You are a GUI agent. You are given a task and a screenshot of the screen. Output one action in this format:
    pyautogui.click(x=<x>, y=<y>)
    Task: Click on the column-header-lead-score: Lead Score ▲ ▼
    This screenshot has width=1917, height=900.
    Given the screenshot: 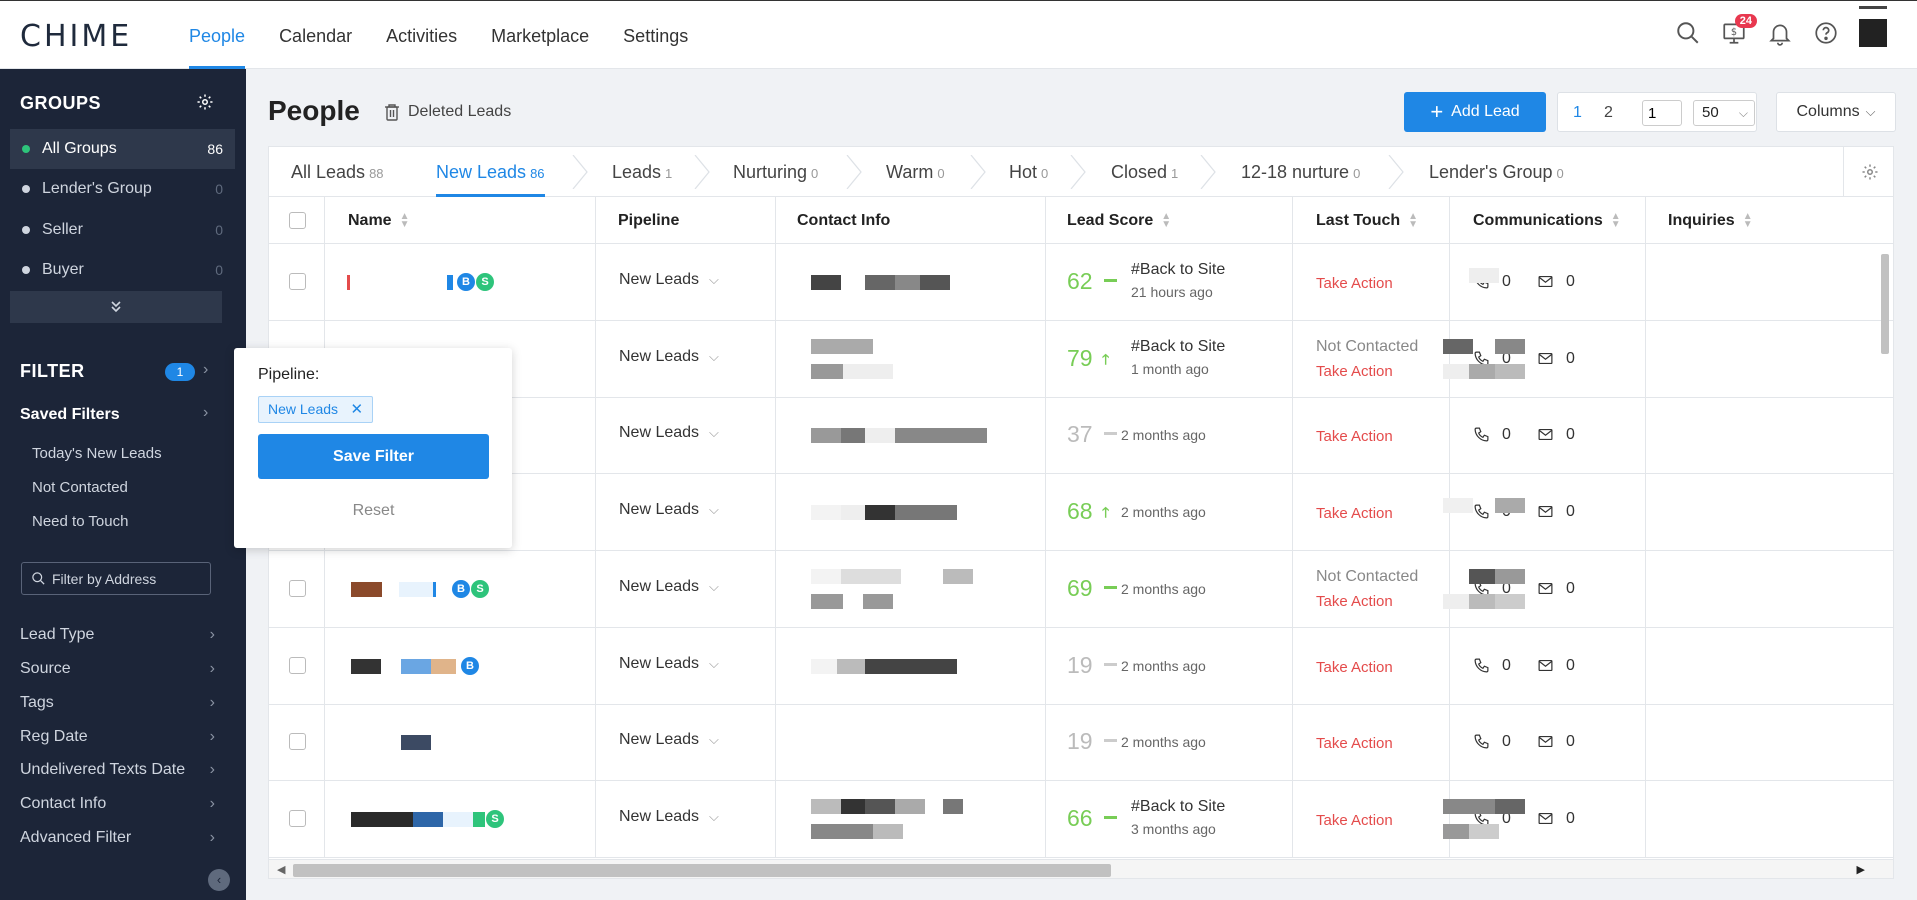 What is the action you would take?
    pyautogui.click(x=1119, y=220)
    